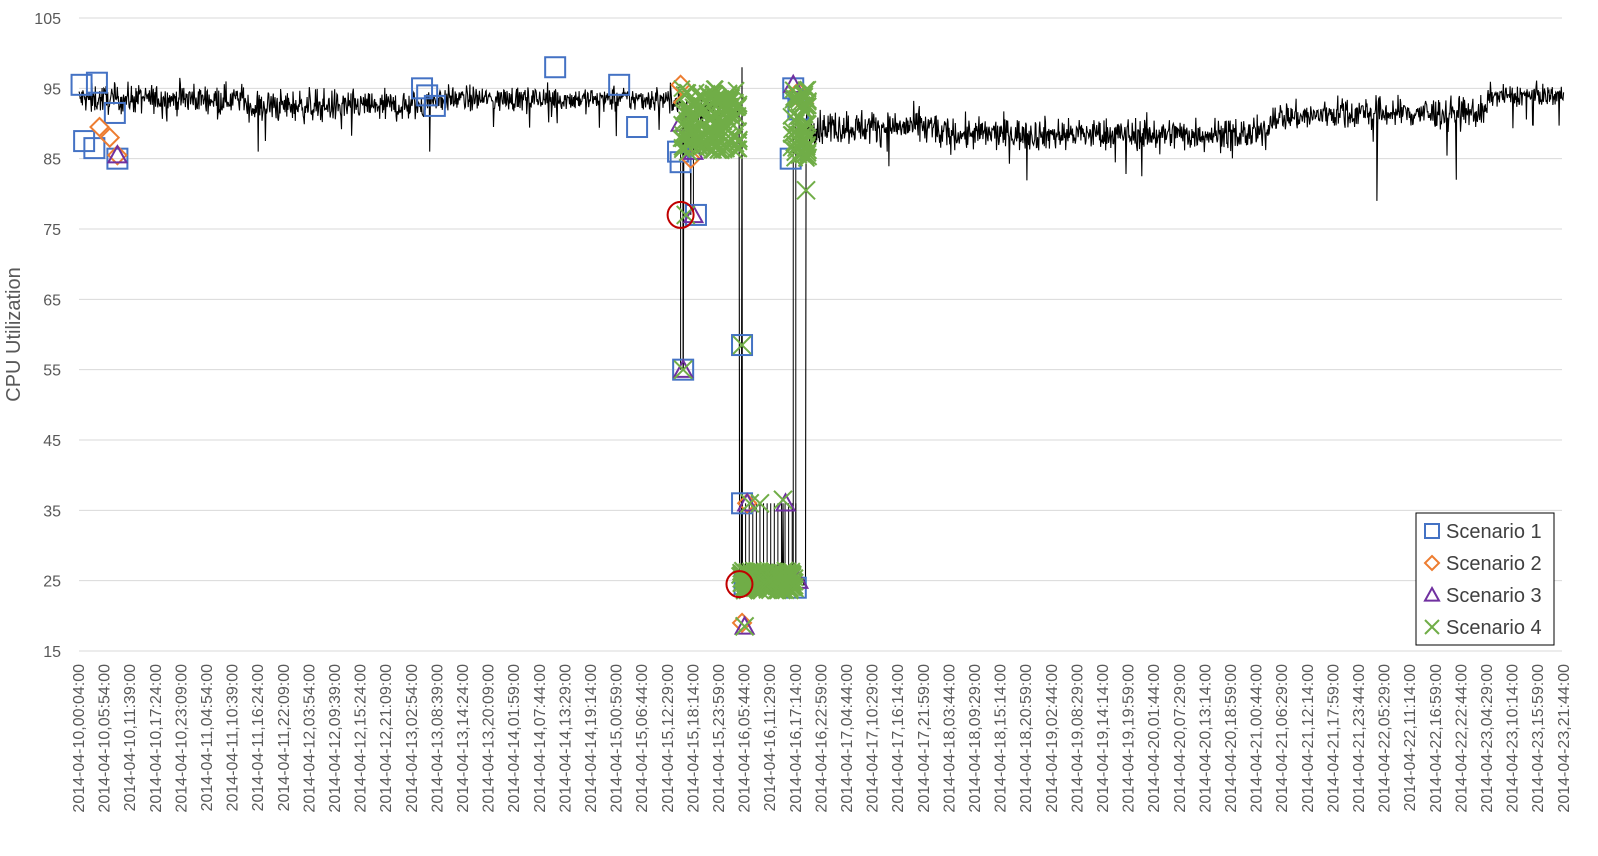 The image size is (1598, 856). Describe the element at coordinates (1180, 738) in the screenshot. I see `x-tick-label: 2014-04-20,07:29:00` at that location.